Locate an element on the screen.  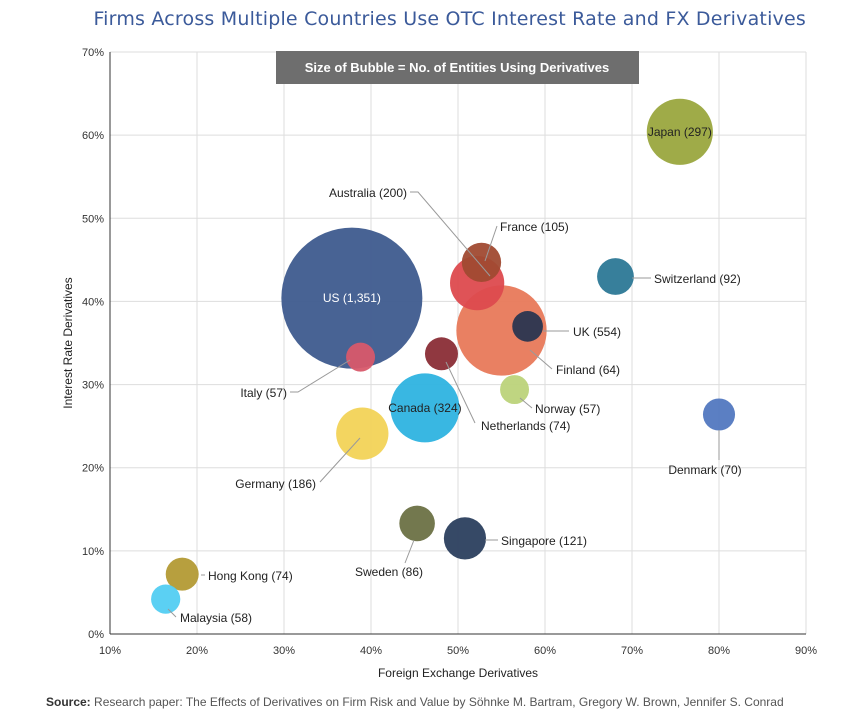
leader-line-finland is located at coordinates (541, 359).